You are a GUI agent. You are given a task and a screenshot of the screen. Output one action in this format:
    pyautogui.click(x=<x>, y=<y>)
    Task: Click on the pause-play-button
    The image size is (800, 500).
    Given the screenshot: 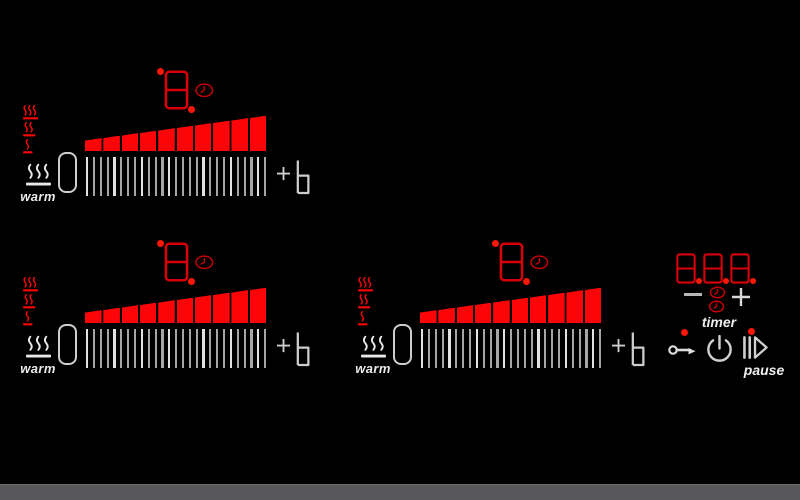 What is the action you would take?
    pyautogui.click(x=755, y=347)
    